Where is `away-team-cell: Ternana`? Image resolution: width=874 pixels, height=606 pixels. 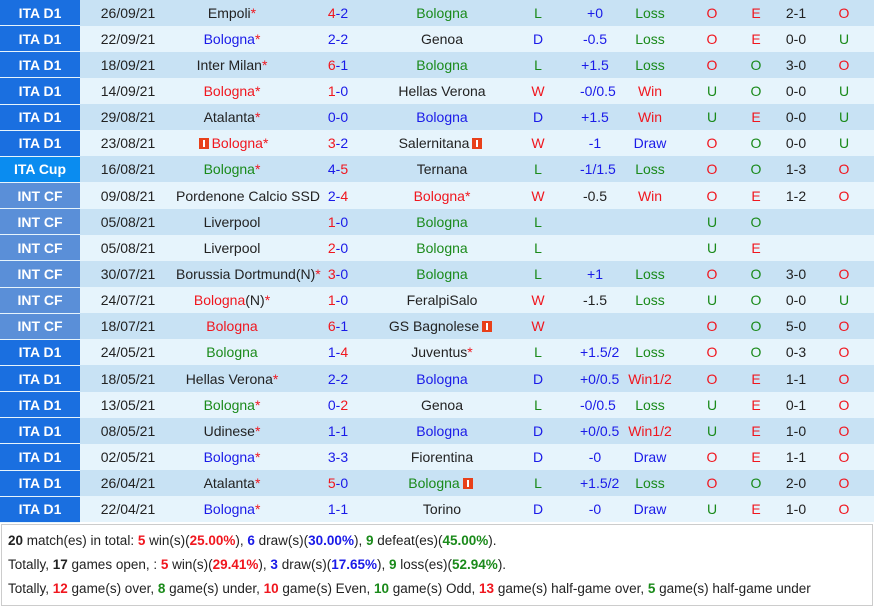 away-team-cell: Ternana is located at coordinates (442, 169).